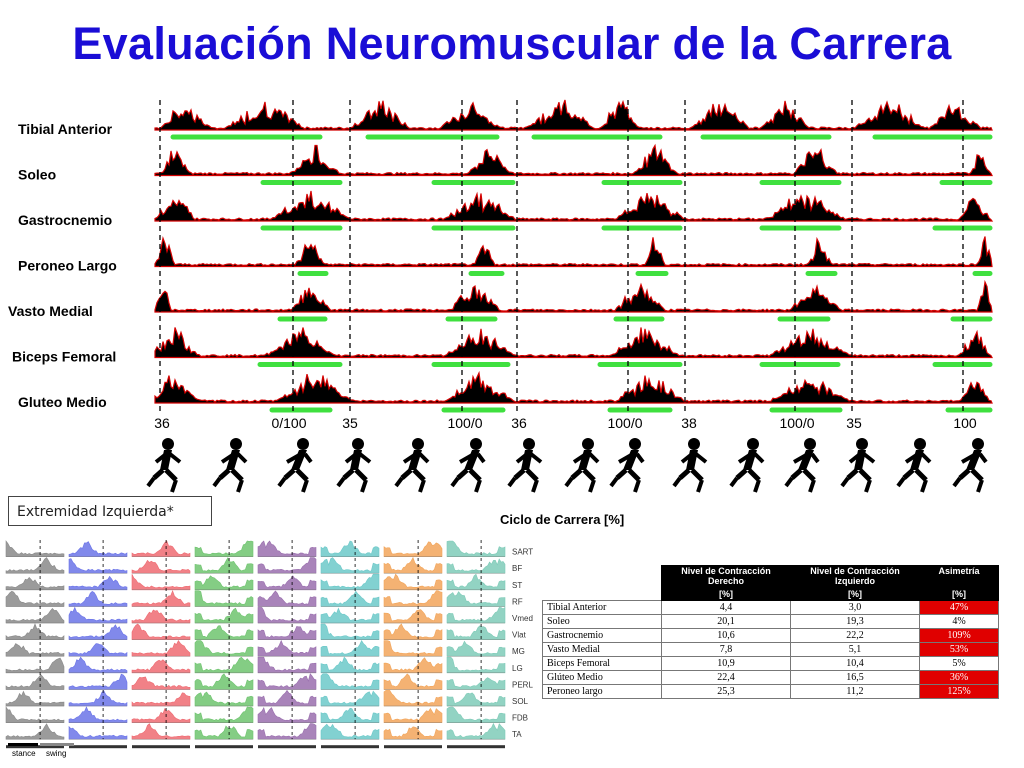  What do you see at coordinates (726, 649) in the screenshot?
I see `right-value-cell: 7,8` at bounding box center [726, 649].